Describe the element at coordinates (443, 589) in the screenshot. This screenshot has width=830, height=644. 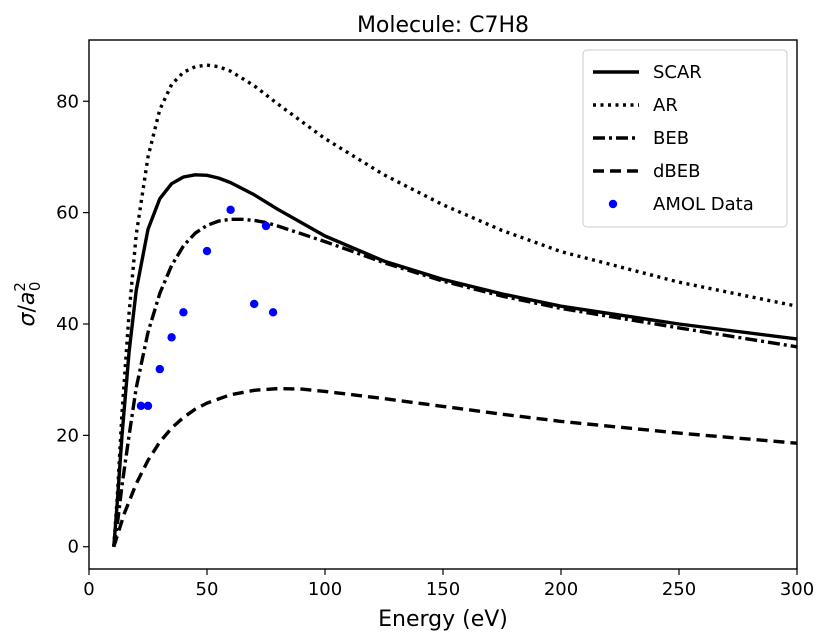
I see `x-tick-label: 150` at that location.